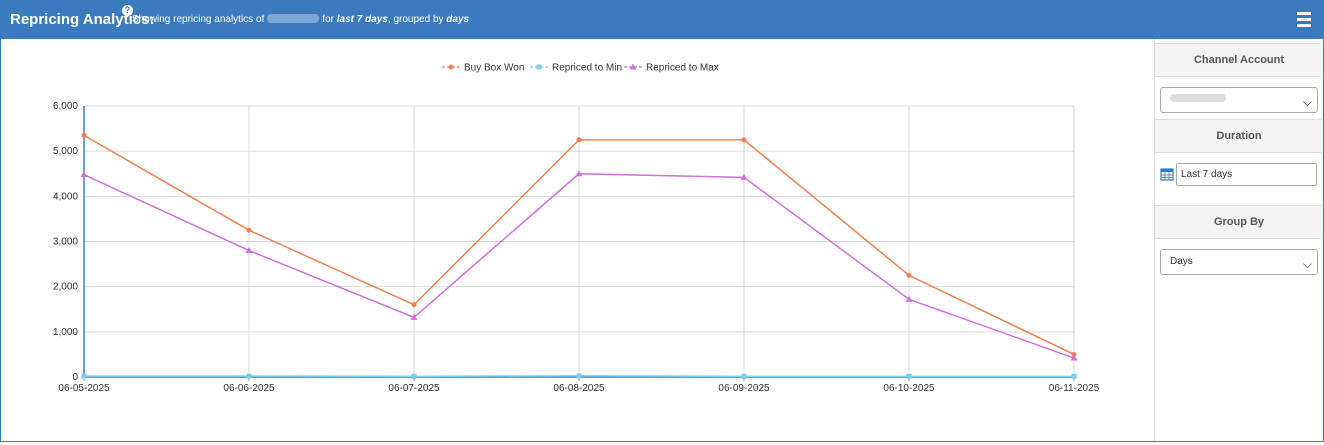 This screenshot has width=1324, height=445. Describe the element at coordinates (1304, 21) in the screenshot. I see `hamburger-menu-icon` at that location.